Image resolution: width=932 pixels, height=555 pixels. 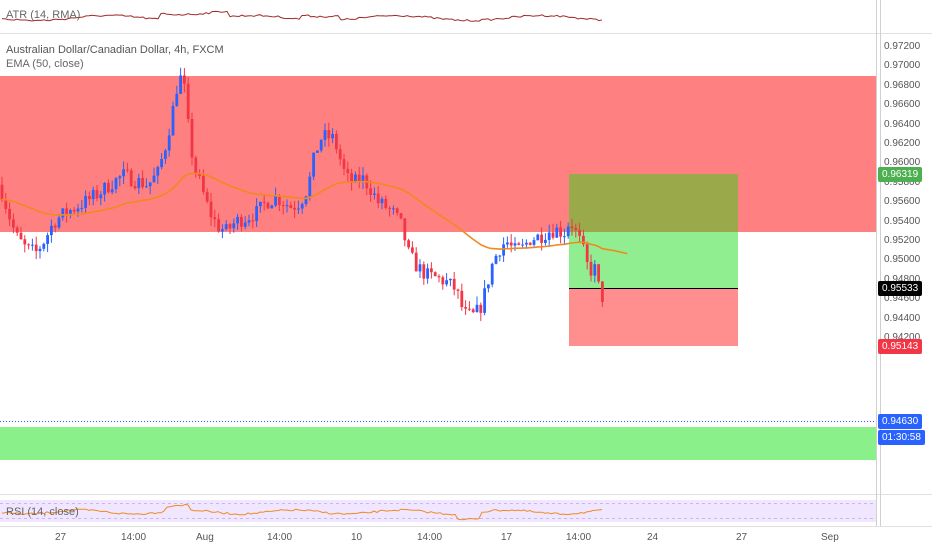 What do you see at coordinates (900, 421) in the screenshot?
I see `last-price-tag: 0.94630` at bounding box center [900, 421].